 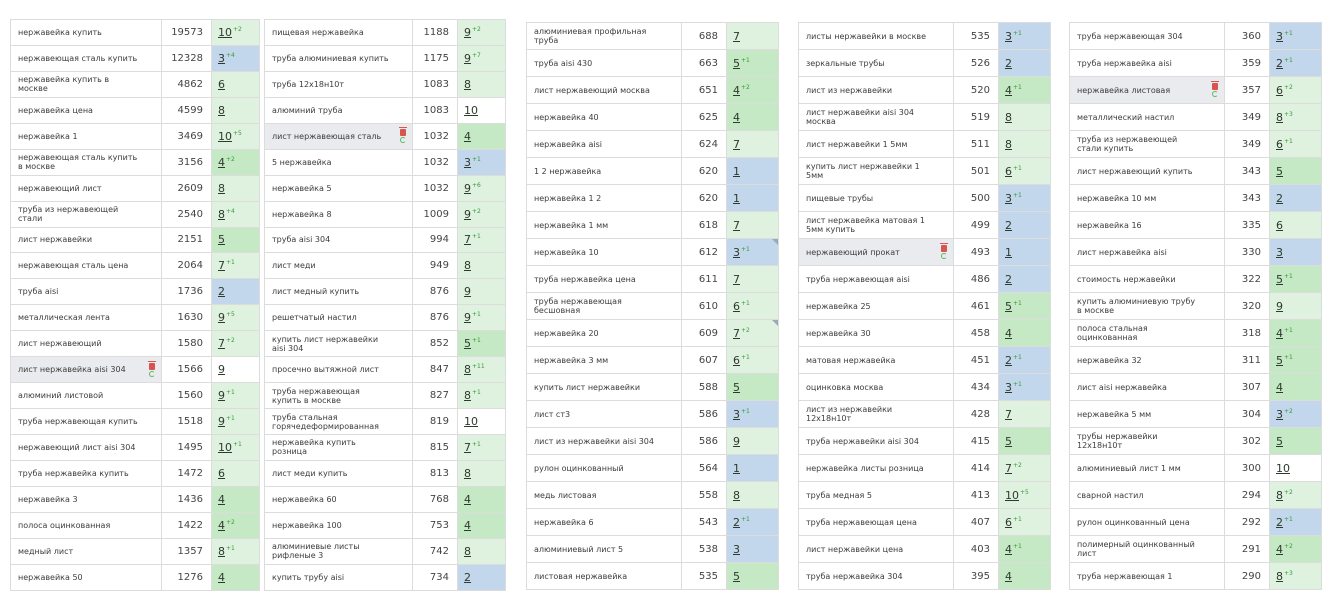 What do you see at coordinates (225, 447) in the screenshot?
I see `position-link: 10` at bounding box center [225, 447].